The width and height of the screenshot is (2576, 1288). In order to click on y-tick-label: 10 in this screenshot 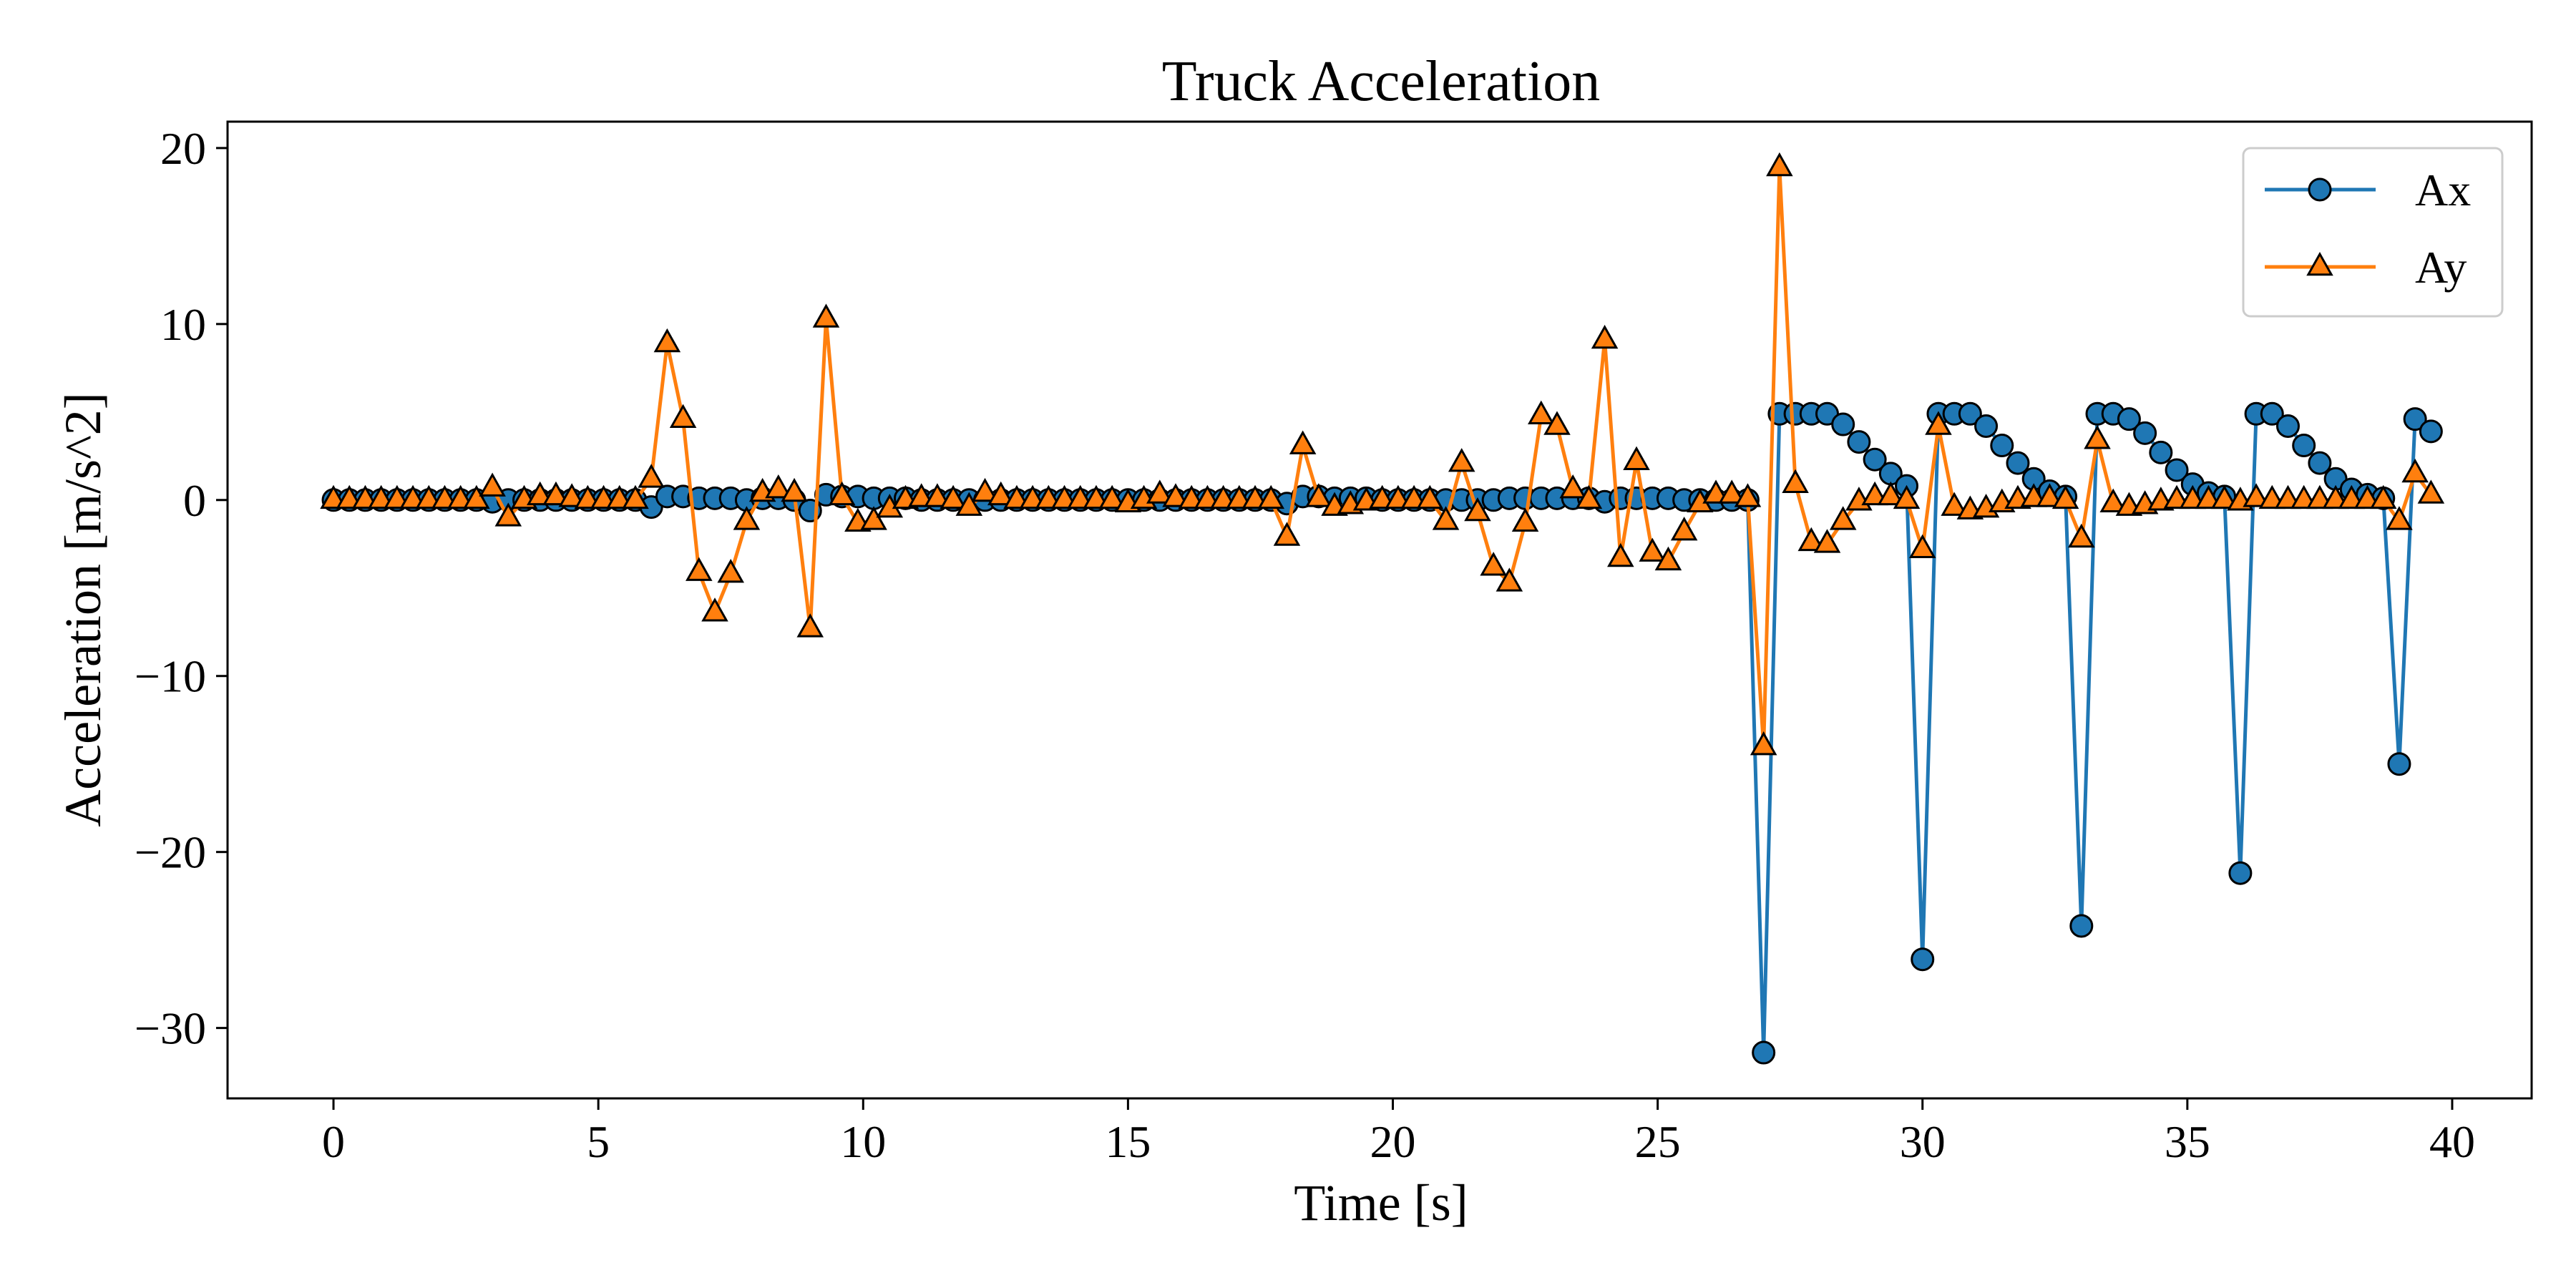, I will do `click(183, 324)`.